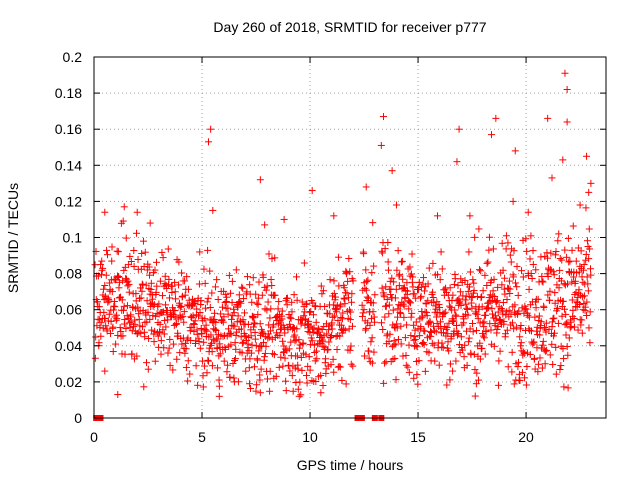 The image size is (640, 480). What do you see at coordinates (94, 437) in the screenshot?
I see `x-tick-label: 0` at bounding box center [94, 437].